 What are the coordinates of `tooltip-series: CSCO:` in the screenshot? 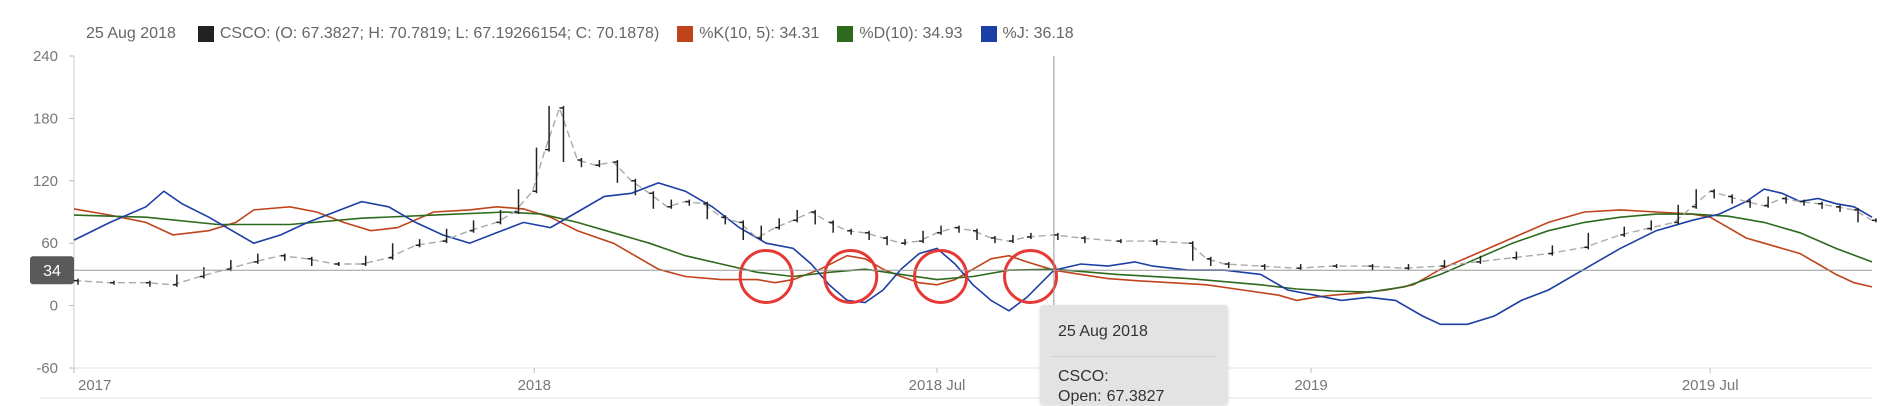 It's located at (1083, 376).